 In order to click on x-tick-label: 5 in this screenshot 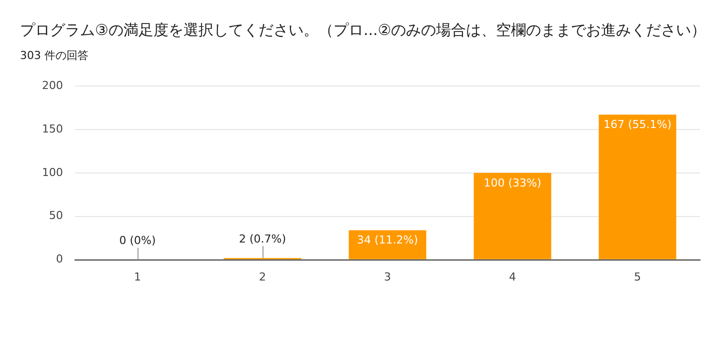, I will do `click(637, 277)`.